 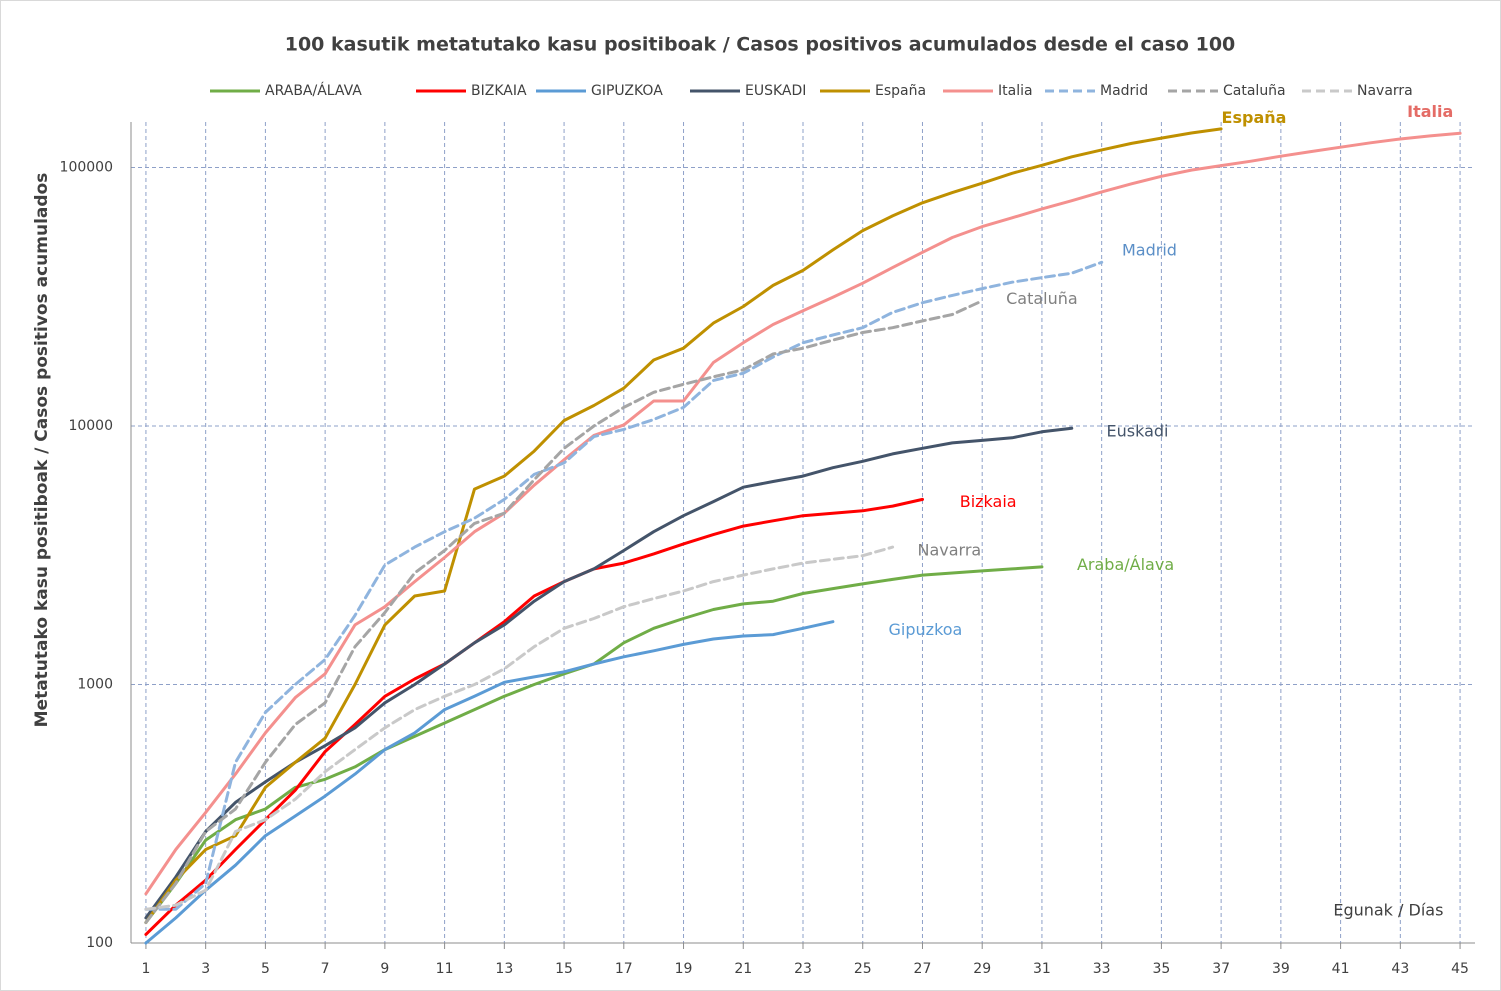 I want to click on x-tick-label: 1, so click(x=145, y=969).